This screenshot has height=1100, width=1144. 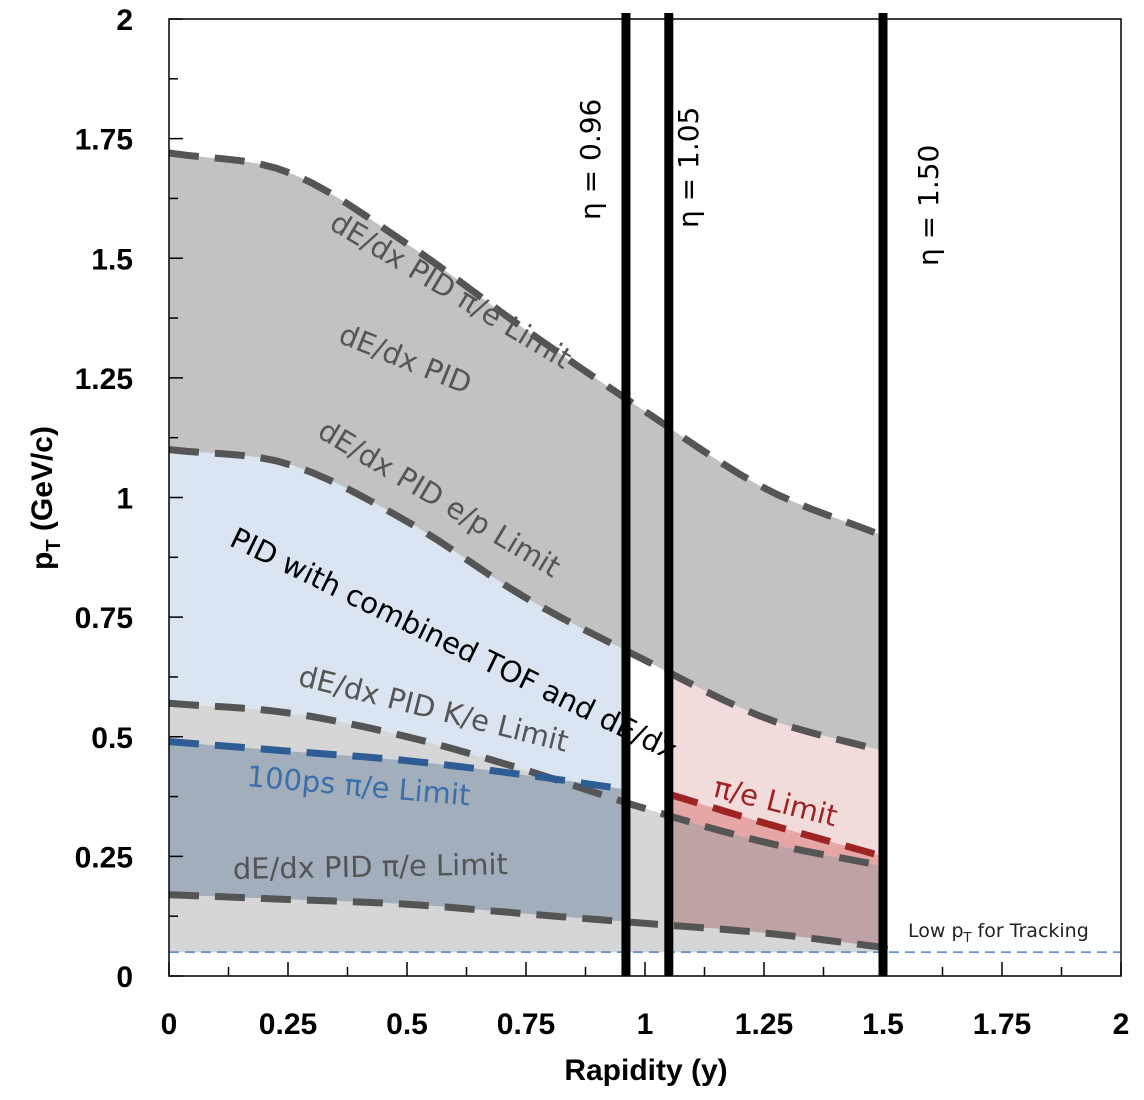 I want to click on y-tick-label: 2, so click(x=124, y=20).